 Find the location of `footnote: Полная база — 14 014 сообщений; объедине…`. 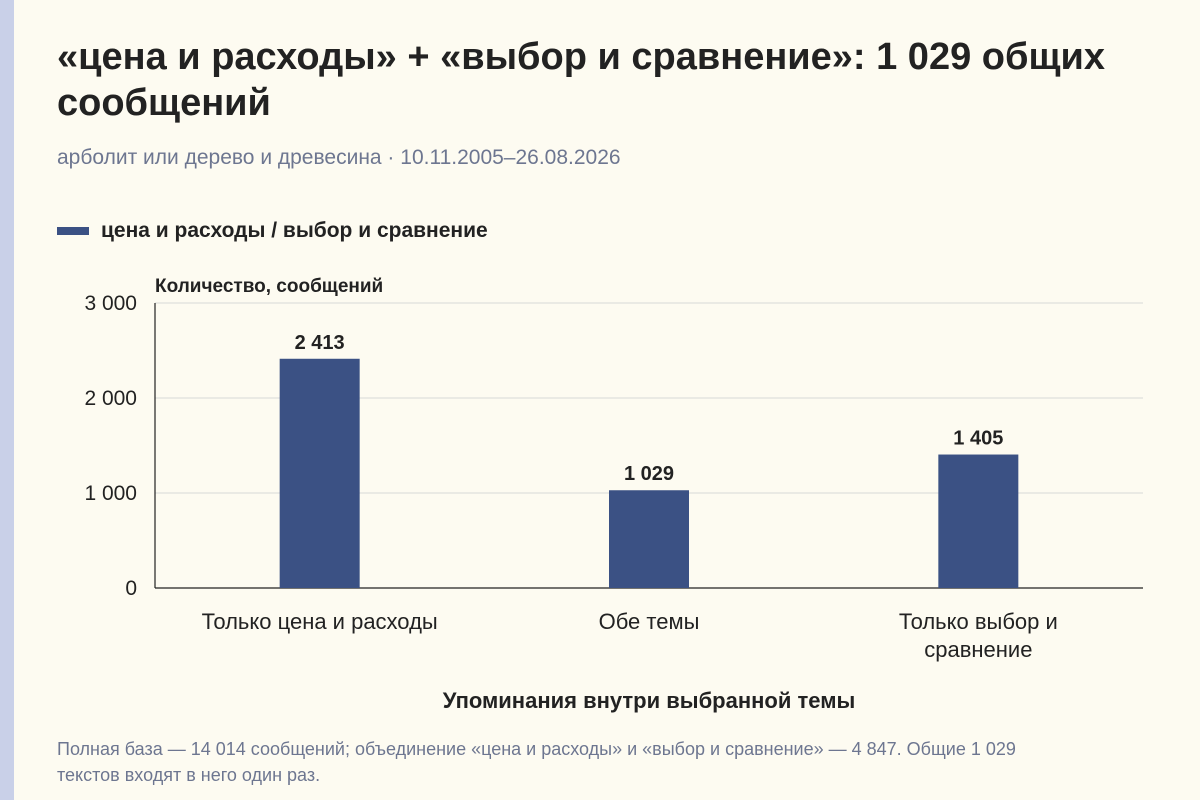

footnote: Полная база — 14 014 сообщений; объедине… is located at coordinates (536, 762).